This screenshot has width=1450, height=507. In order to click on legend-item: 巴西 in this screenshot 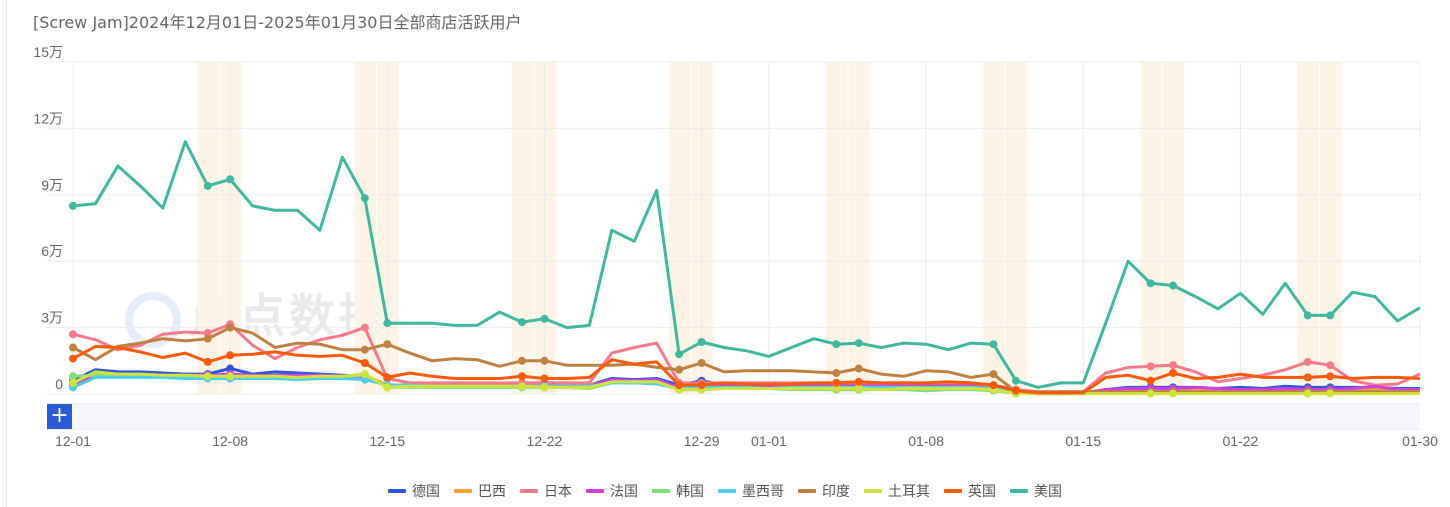, I will do `click(480, 491)`.